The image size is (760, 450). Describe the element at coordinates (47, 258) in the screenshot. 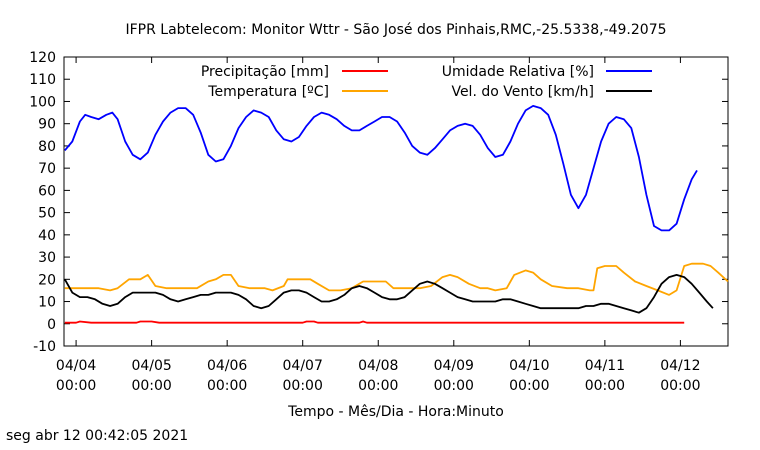

I see `y-tick-label: 30` at that location.